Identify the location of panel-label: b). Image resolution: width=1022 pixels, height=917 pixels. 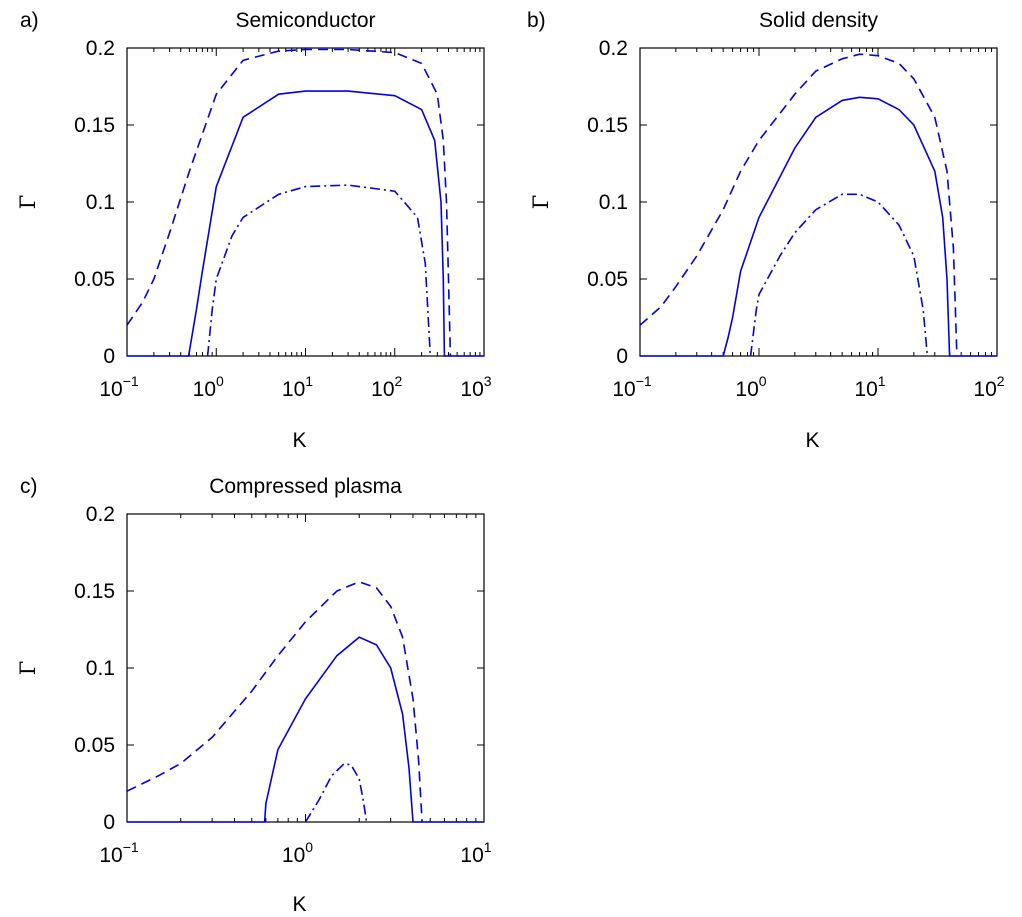
(536, 20).